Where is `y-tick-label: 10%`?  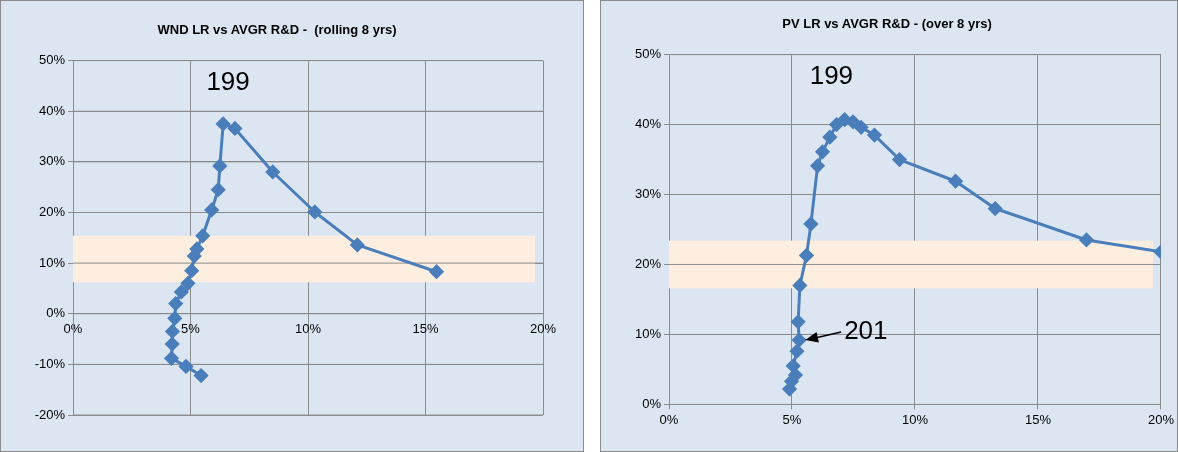 y-tick-label: 10% is located at coordinates (52, 262).